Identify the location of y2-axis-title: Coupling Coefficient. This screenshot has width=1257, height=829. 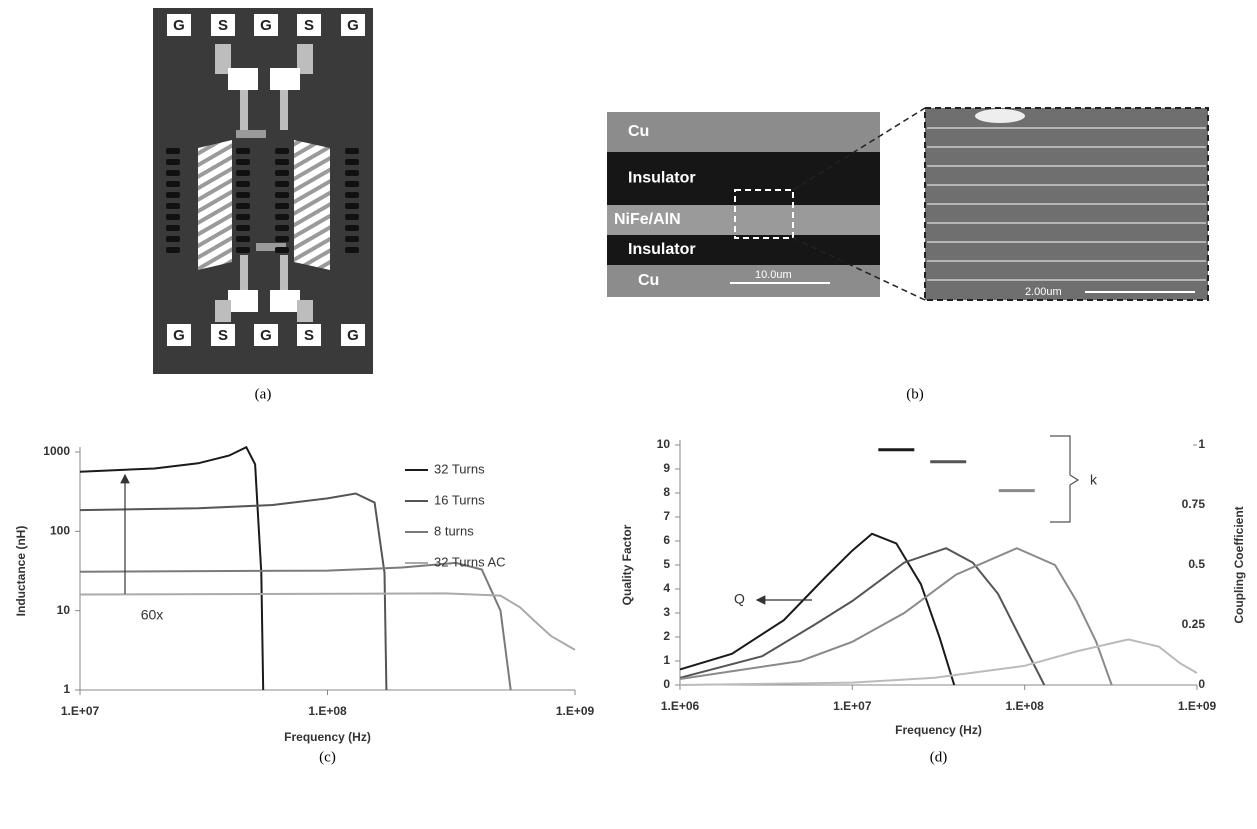
(1239, 564).